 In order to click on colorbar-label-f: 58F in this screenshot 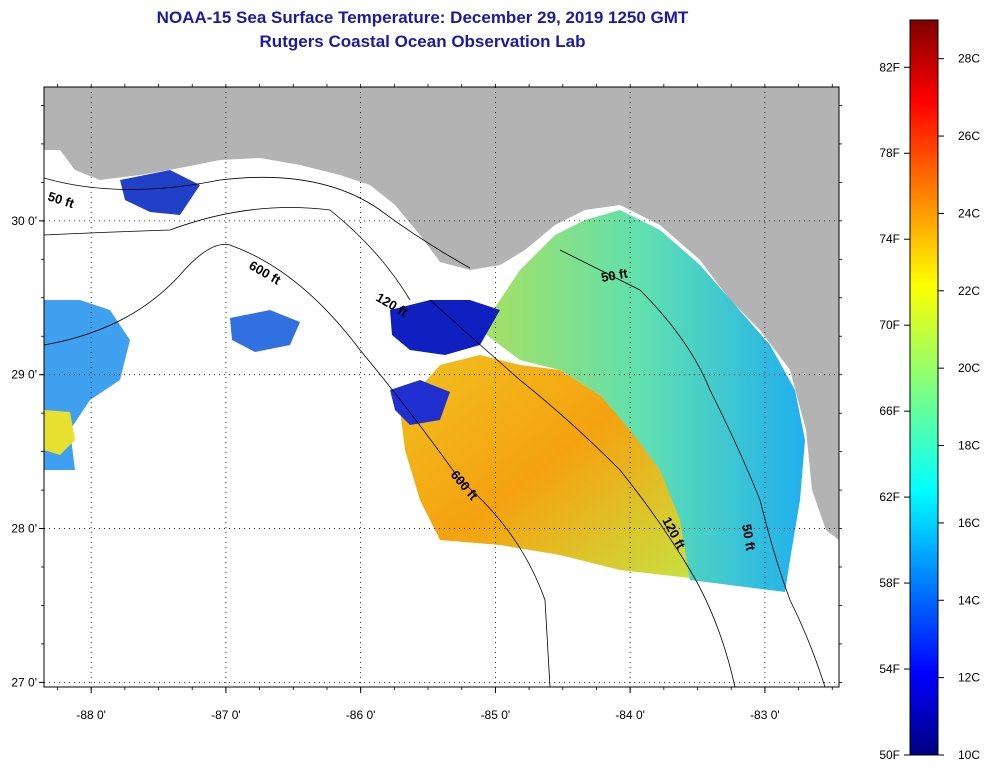, I will do `click(889, 583)`.